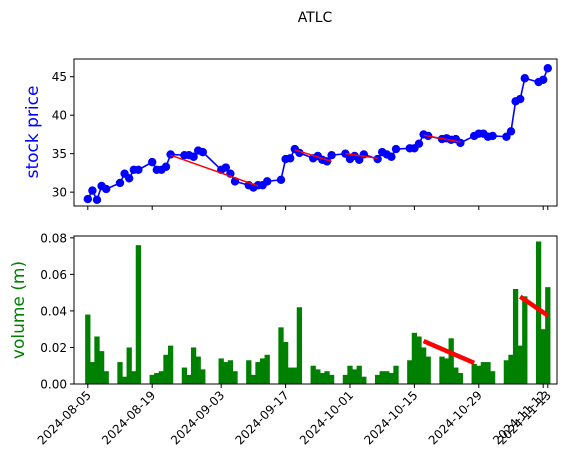  I want to click on price-x-axis, so click(318, 208).